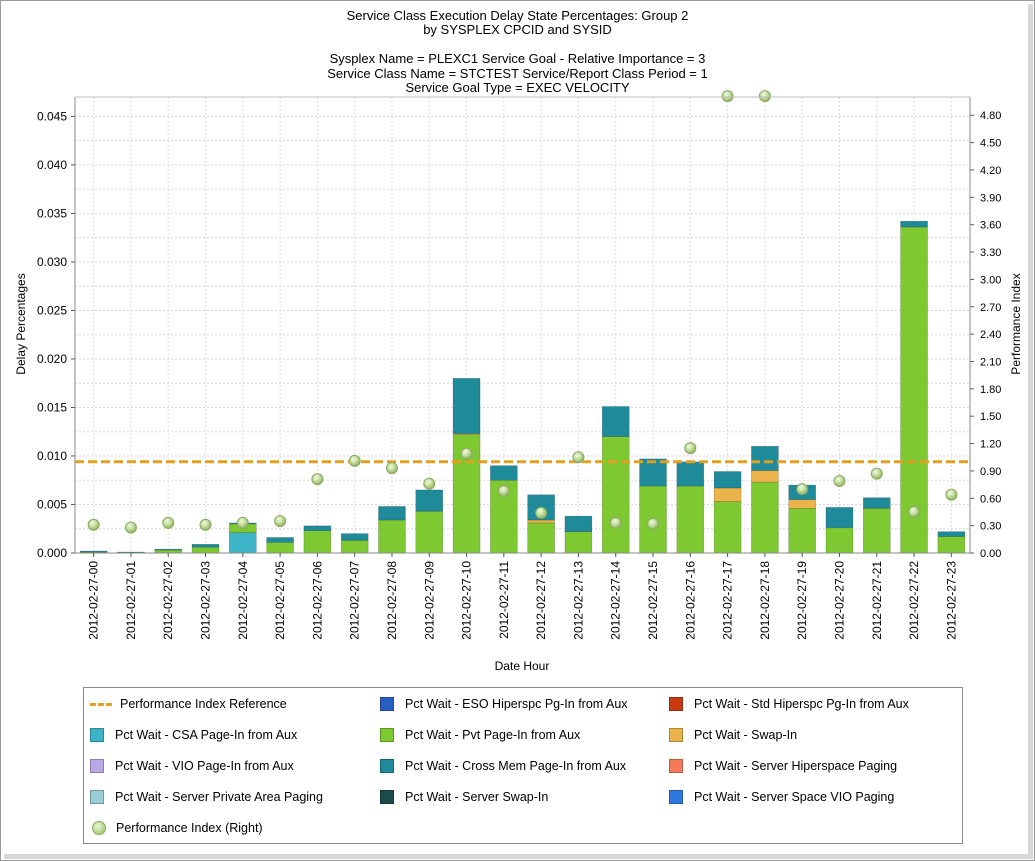 Image resolution: width=1035 pixels, height=861 pixels. I want to click on legend-item: Pct Wait - Std Hiperspc Pg-In from Aux, so click(789, 704).